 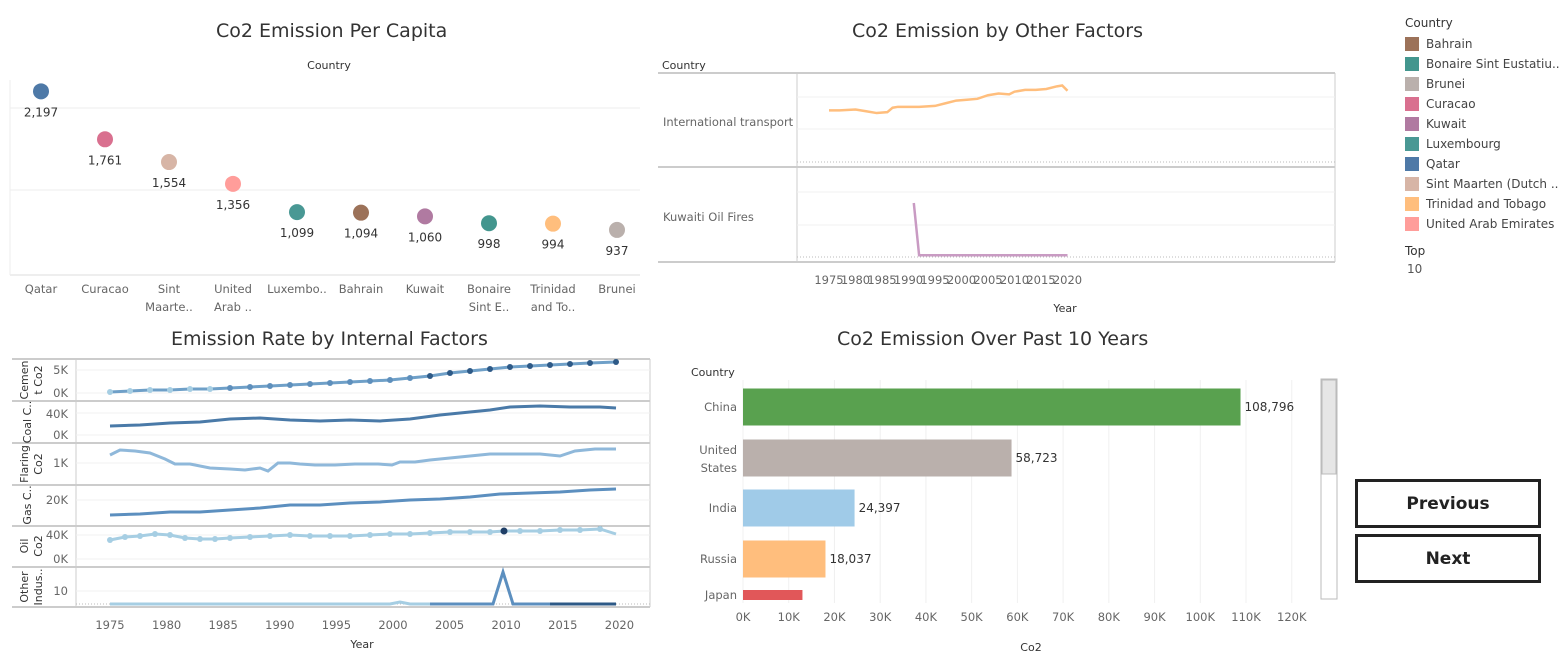 What do you see at coordinates (1463, 144) in the screenshot?
I see `legend-label: Luxembourg` at bounding box center [1463, 144].